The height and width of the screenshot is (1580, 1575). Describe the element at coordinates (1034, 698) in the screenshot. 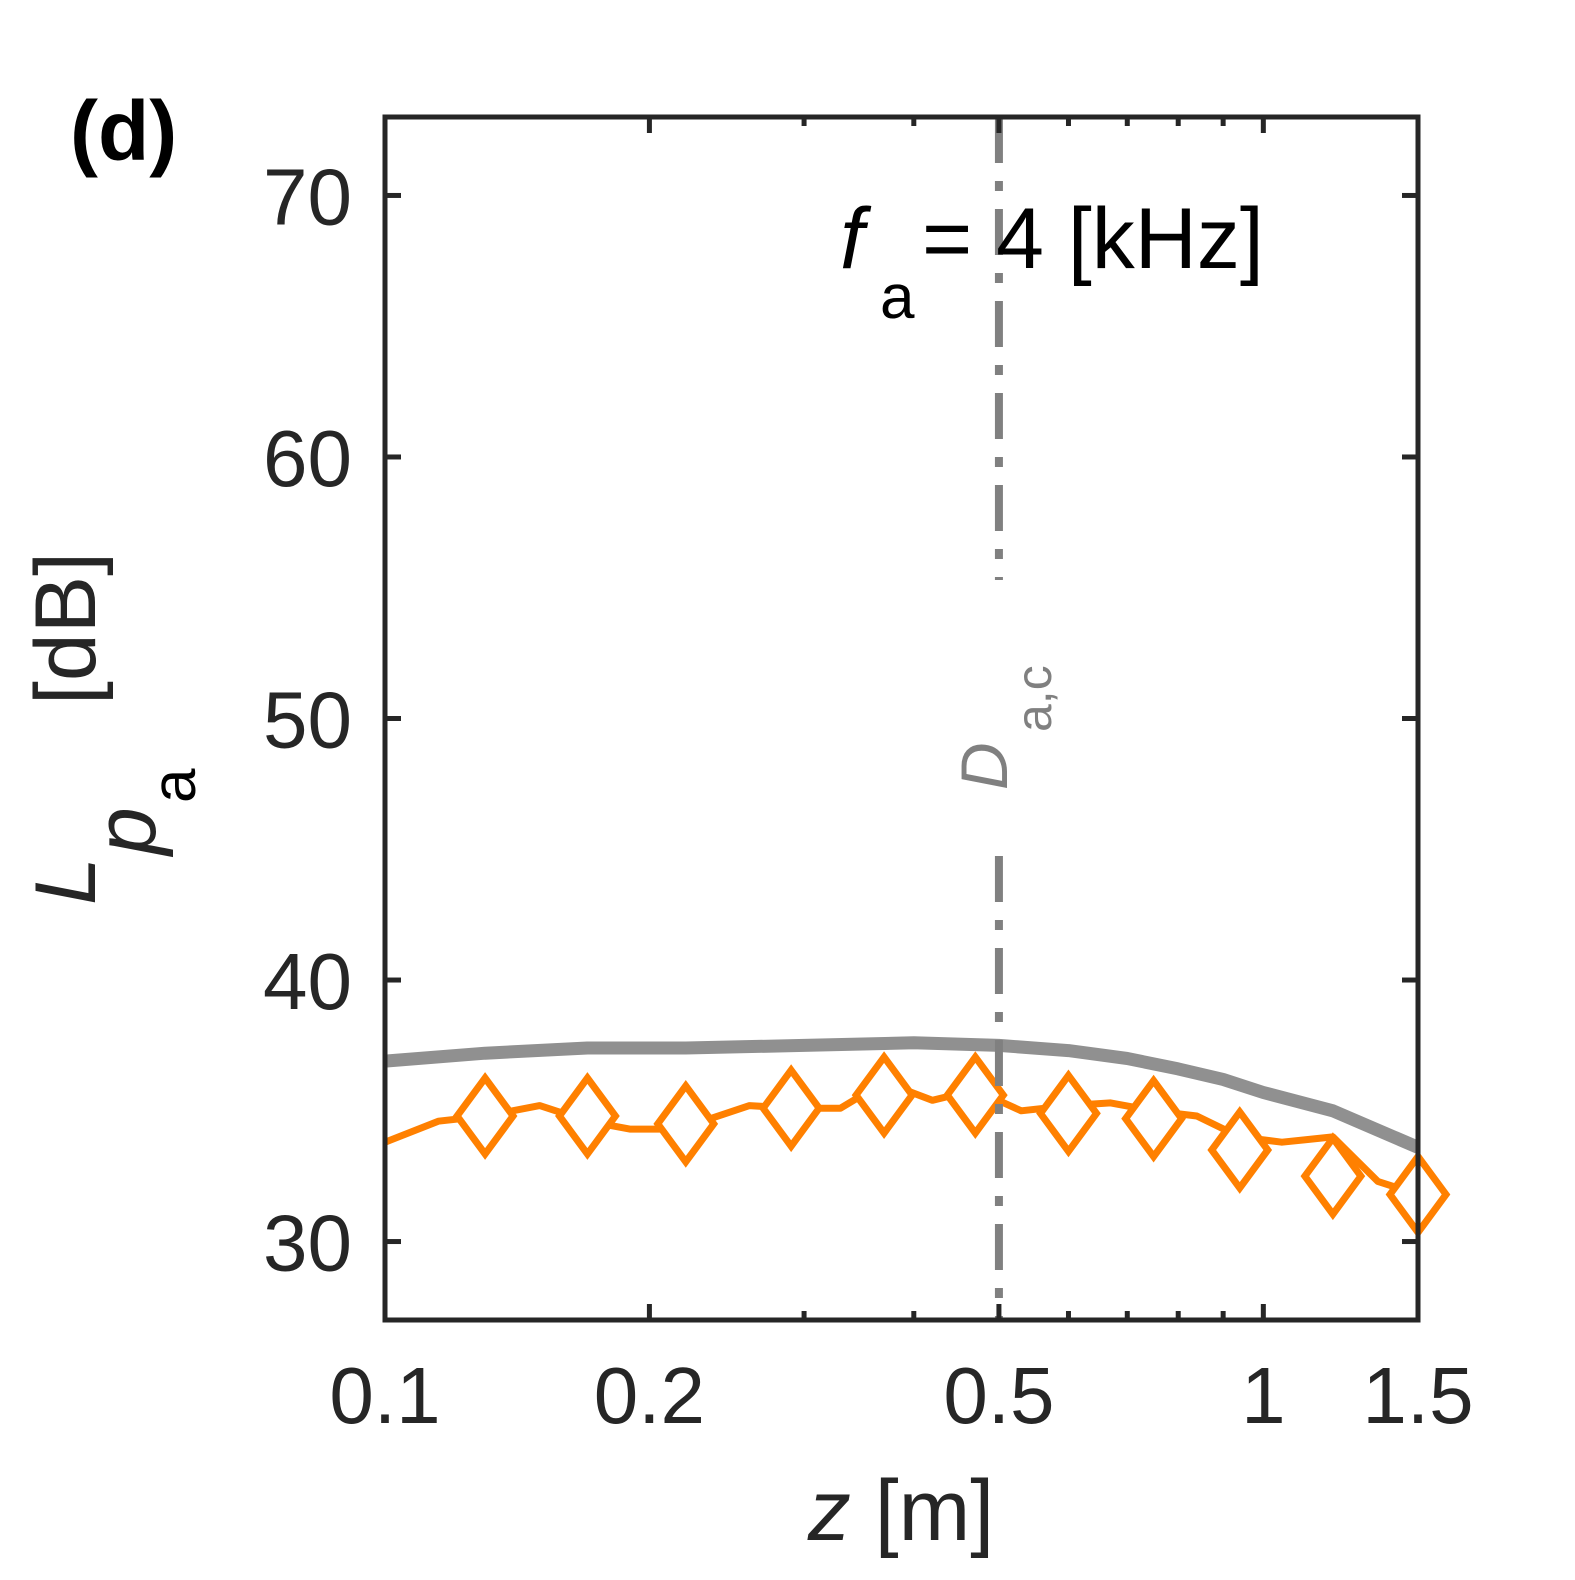

I see `vline-label-sub: a,c` at that location.